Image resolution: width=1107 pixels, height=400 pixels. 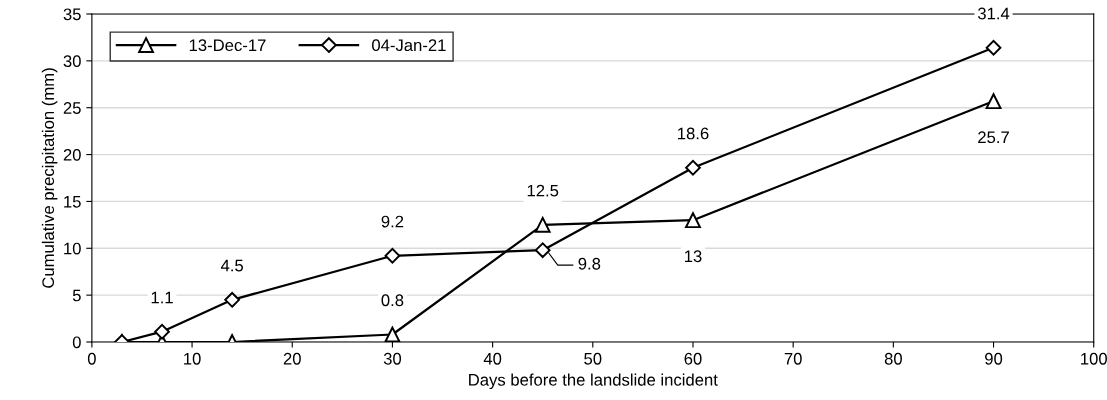 I want to click on x-tick-label: 90, so click(x=994, y=358).